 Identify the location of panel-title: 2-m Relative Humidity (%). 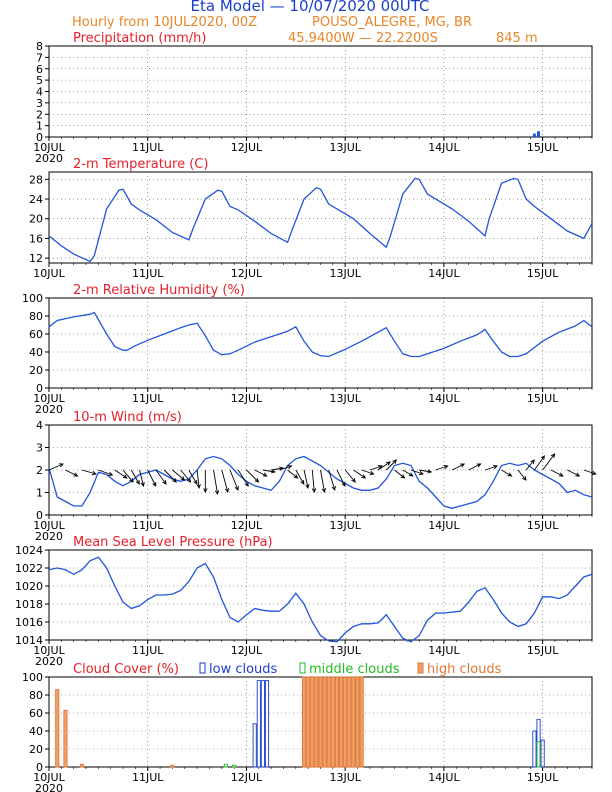
(159, 290).